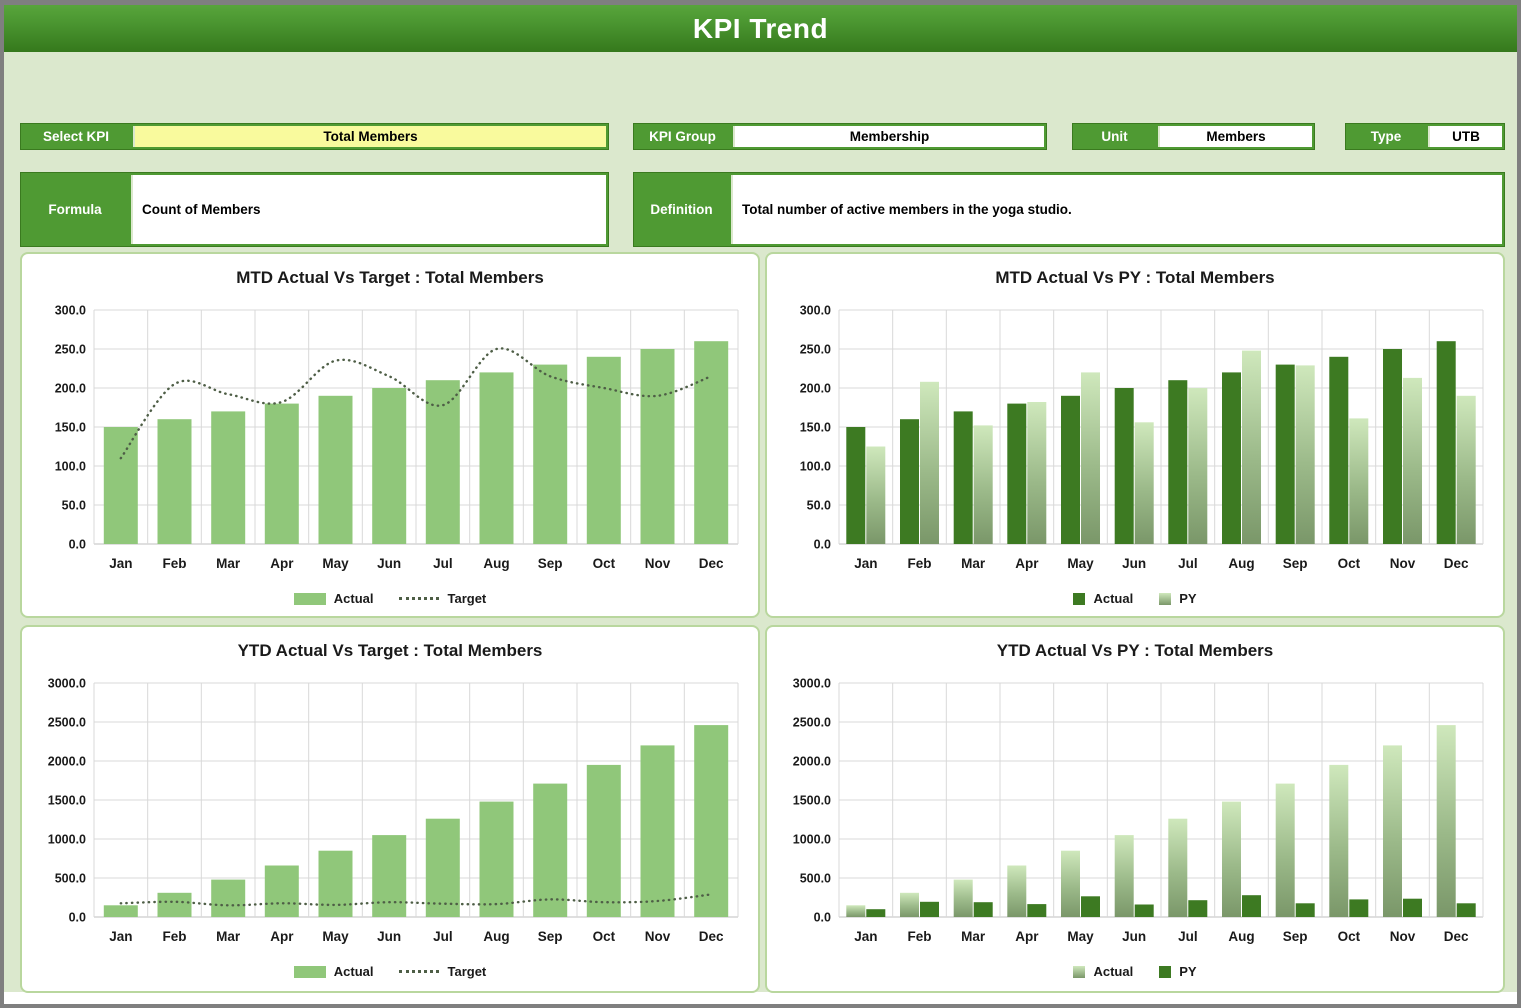 This screenshot has width=1521, height=1008. I want to click on y-axis-tick: 2000.0, so click(67, 762).